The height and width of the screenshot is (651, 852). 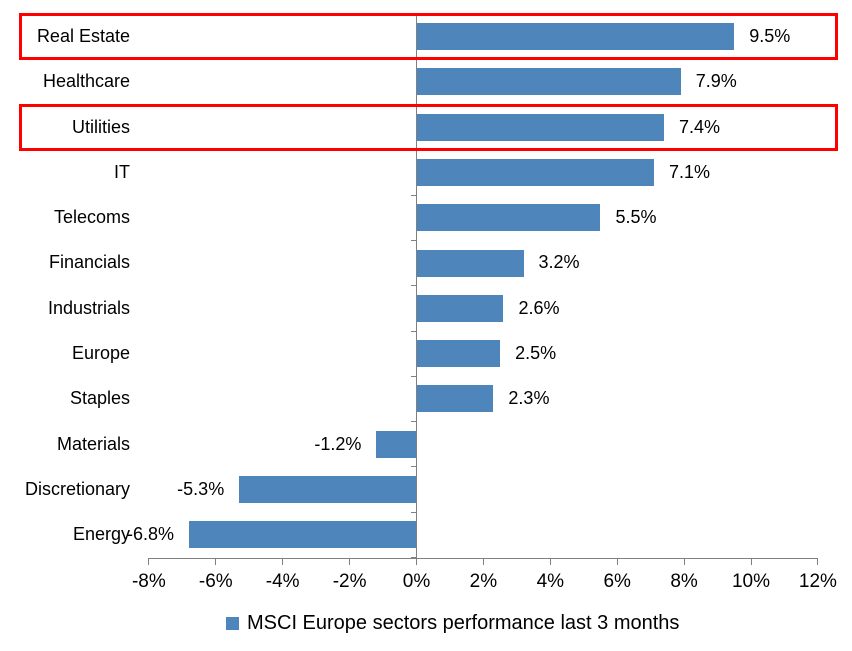 What do you see at coordinates (559, 262) in the screenshot?
I see `value-label: 3.2%` at bounding box center [559, 262].